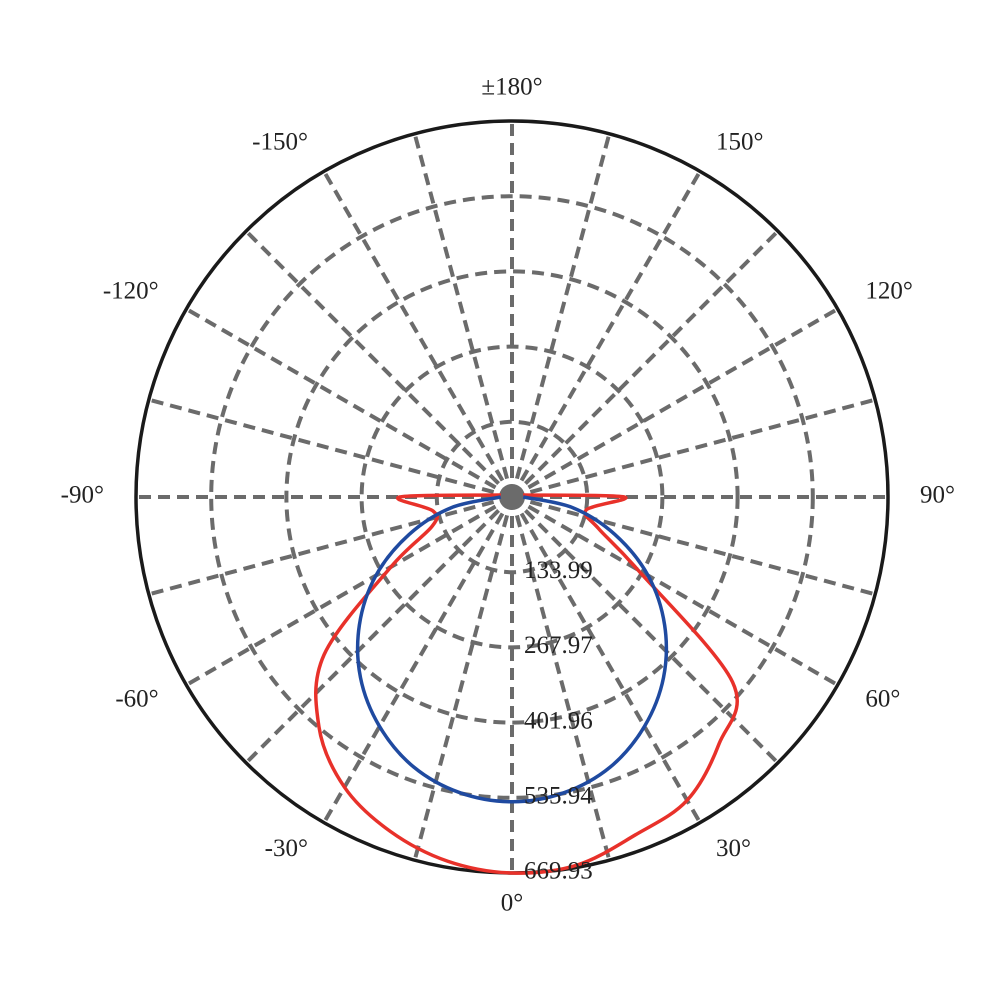  What do you see at coordinates (937, 495) in the screenshot?
I see `angle-label: 90°` at bounding box center [937, 495].